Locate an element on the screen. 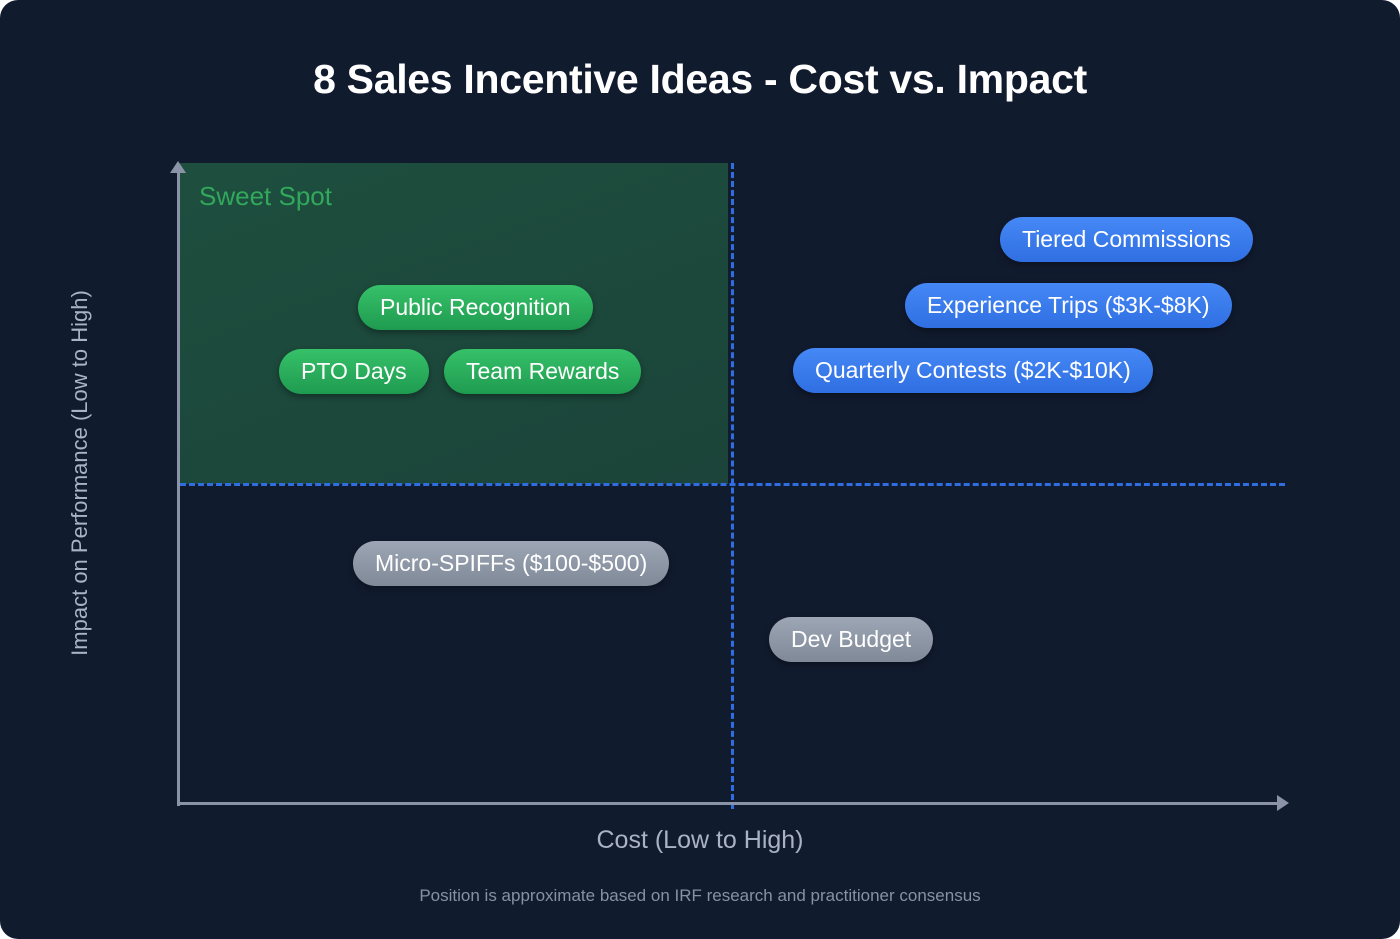 The height and width of the screenshot is (939, 1400). y-axis-label: Impact on Performance (Low to High) is located at coordinates (79, 473).